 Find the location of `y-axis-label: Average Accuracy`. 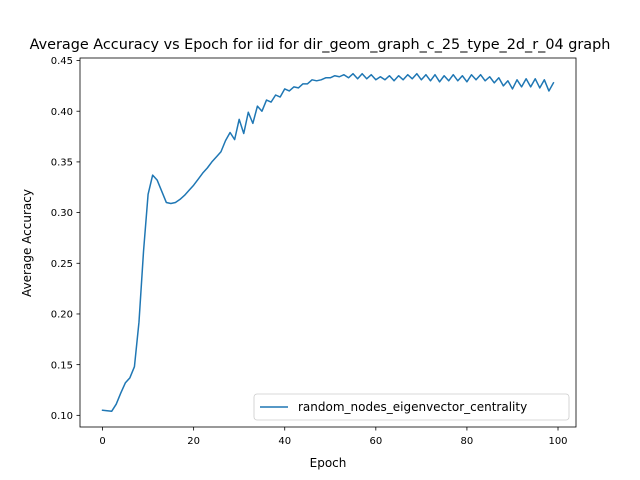

y-axis-label: Average Accuracy is located at coordinates (27, 243).